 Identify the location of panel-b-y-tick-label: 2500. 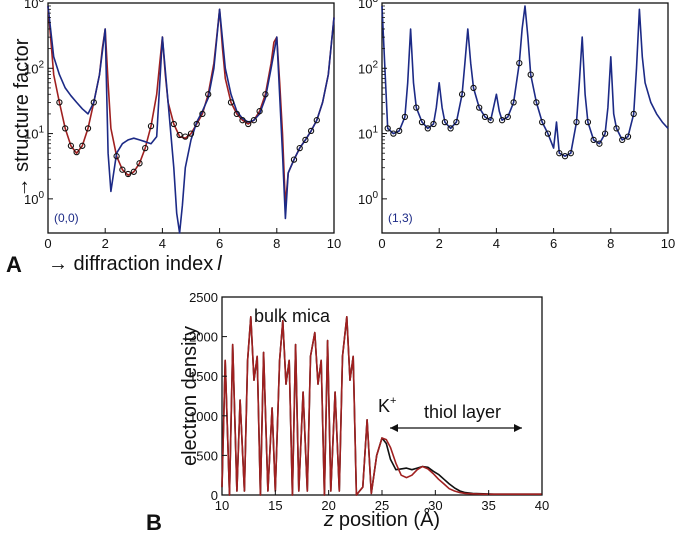
(203, 297).